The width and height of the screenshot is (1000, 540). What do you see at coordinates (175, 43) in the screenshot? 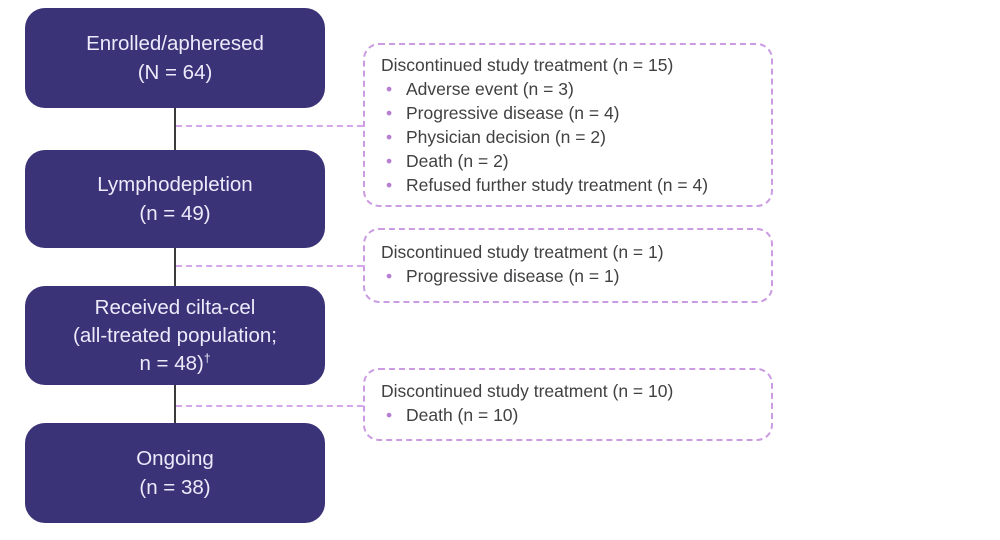
I see `flow-box-label-line: Enrolled/apheresed` at bounding box center [175, 43].